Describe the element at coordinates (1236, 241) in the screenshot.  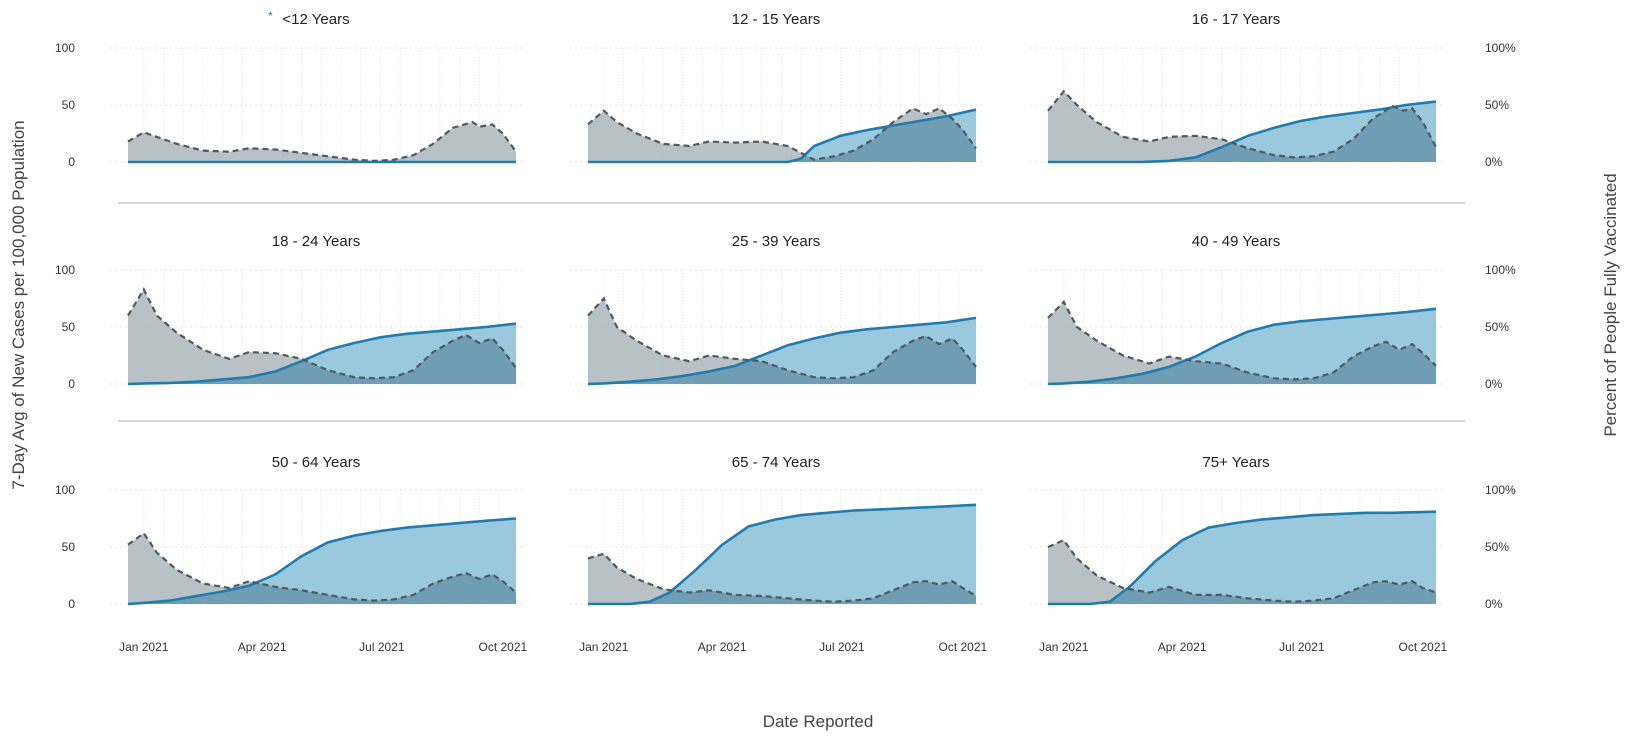
I see `panel-title: 40 - 49 Years` at that location.